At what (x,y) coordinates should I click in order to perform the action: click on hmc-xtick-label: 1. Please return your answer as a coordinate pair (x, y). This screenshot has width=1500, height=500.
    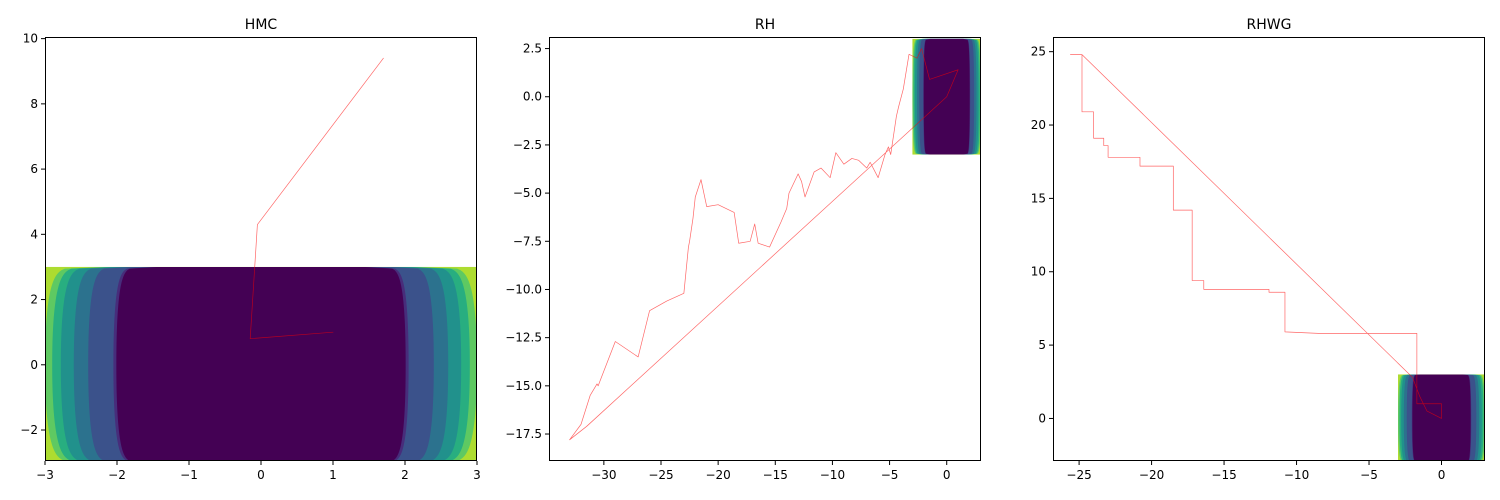
    Looking at the image, I should click on (333, 475).